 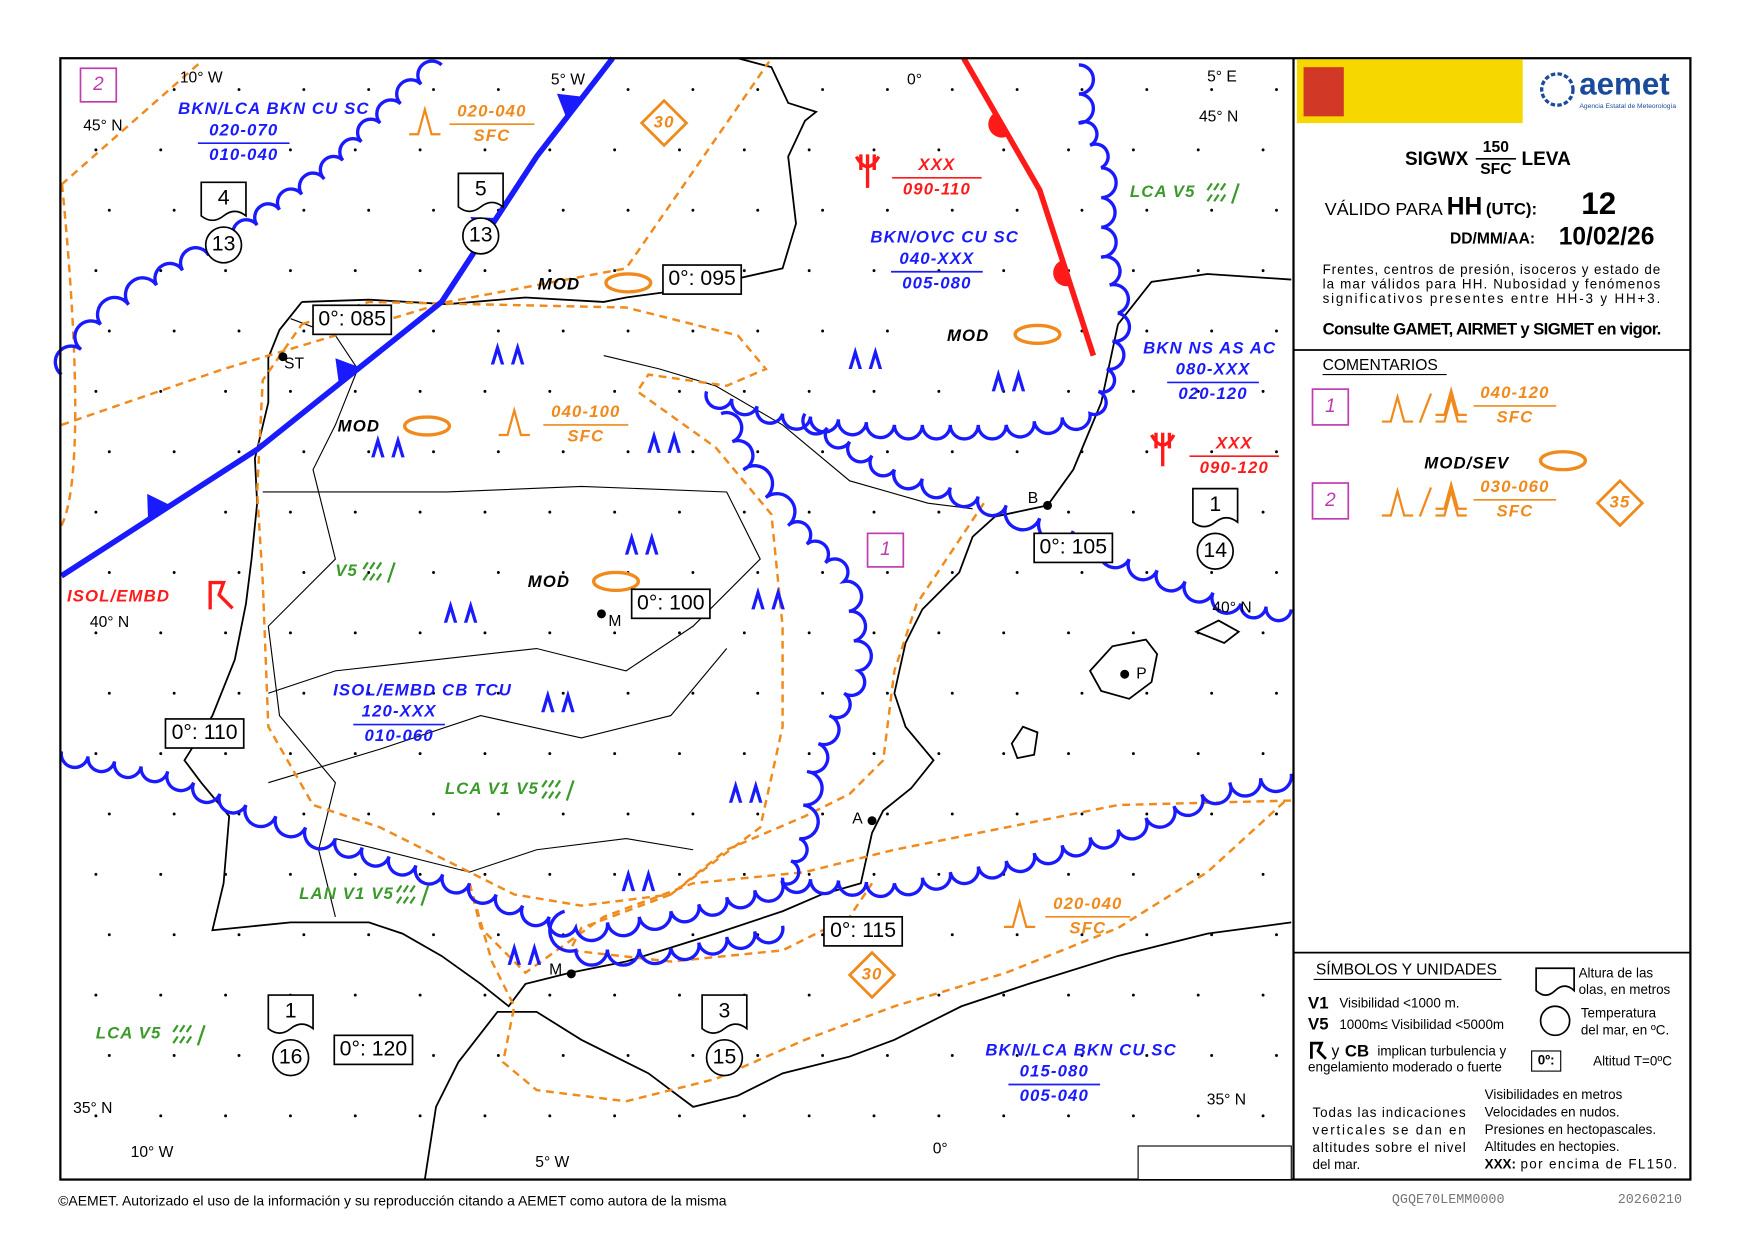 I want to click on label: LCA V1 V5, so click(x=492, y=788).